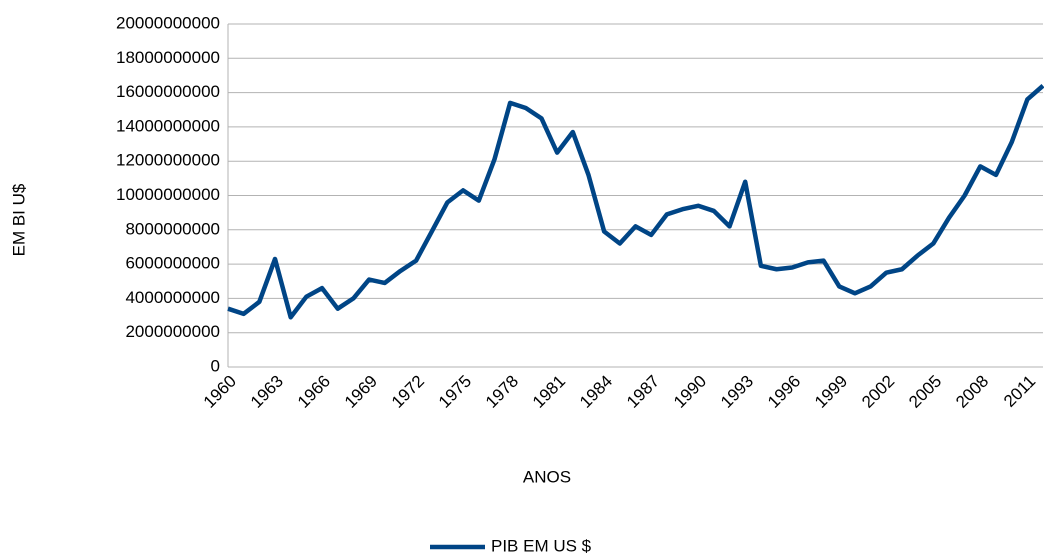 Image resolution: width=1044 pixels, height=556 pixels. Describe the element at coordinates (972, 392) in the screenshot. I see `x-tick-label: 2008` at that location.